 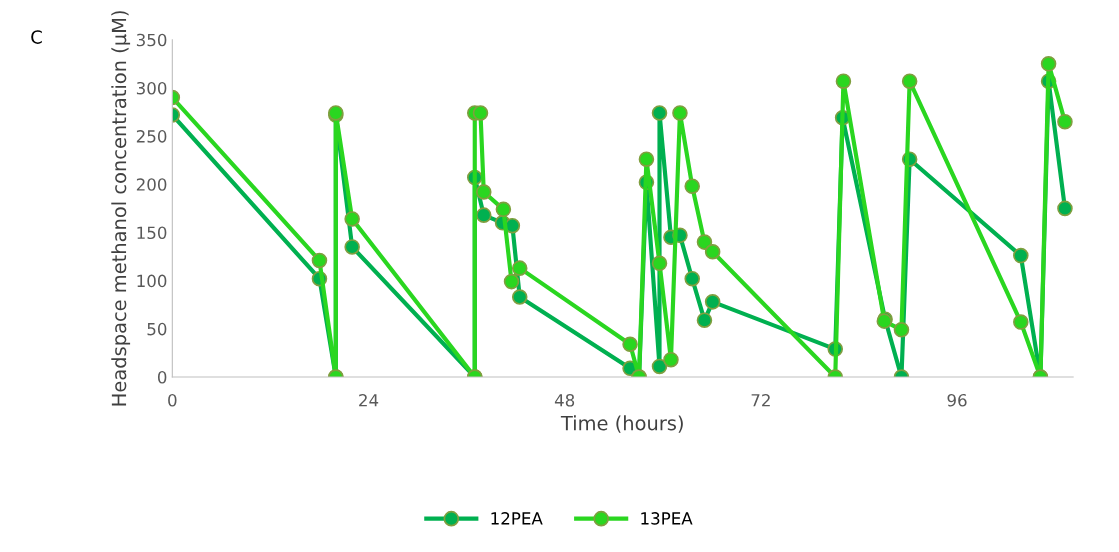 I want to click on x-tick-label: 0, so click(x=172, y=400).